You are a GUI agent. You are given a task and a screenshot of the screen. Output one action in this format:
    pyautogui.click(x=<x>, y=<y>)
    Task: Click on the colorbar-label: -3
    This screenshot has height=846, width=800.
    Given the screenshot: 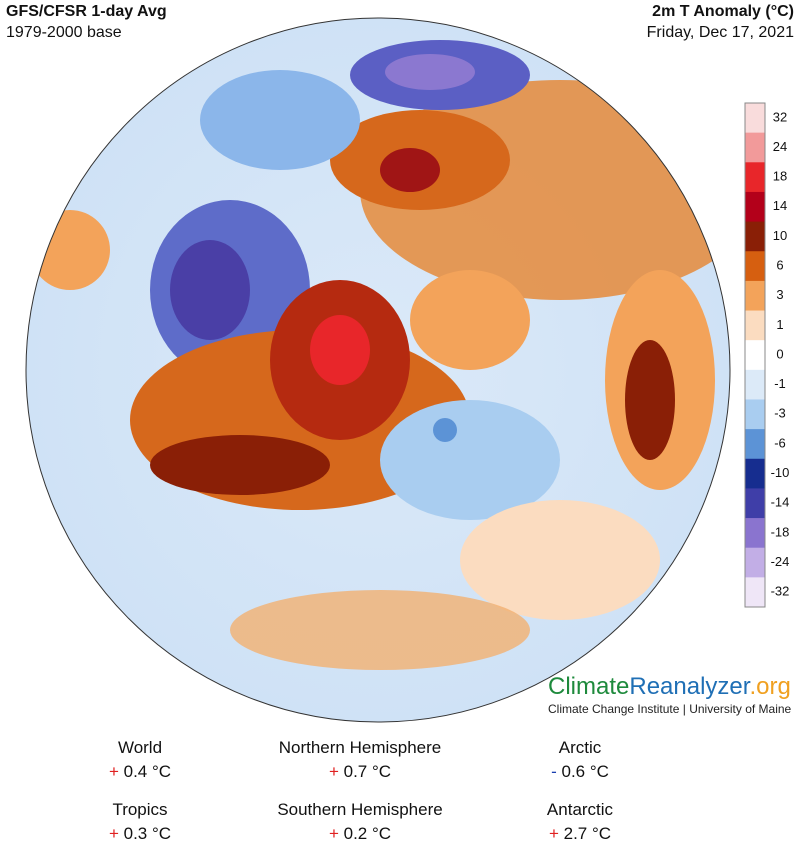 What is the action you would take?
    pyautogui.click(x=780, y=413)
    